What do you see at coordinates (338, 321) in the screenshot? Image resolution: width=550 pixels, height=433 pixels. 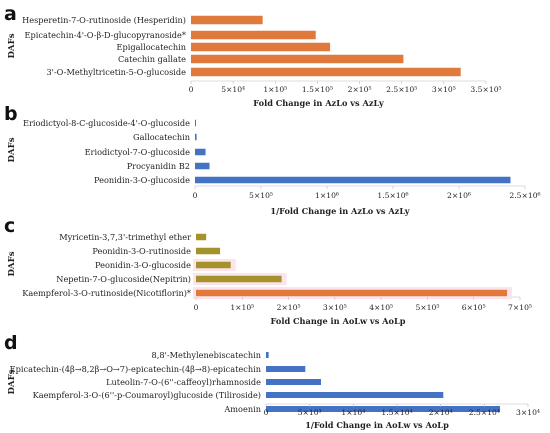 I see `x-axis-label-c: Fold Change in AoLw vs AoLp` at bounding box center [338, 321].